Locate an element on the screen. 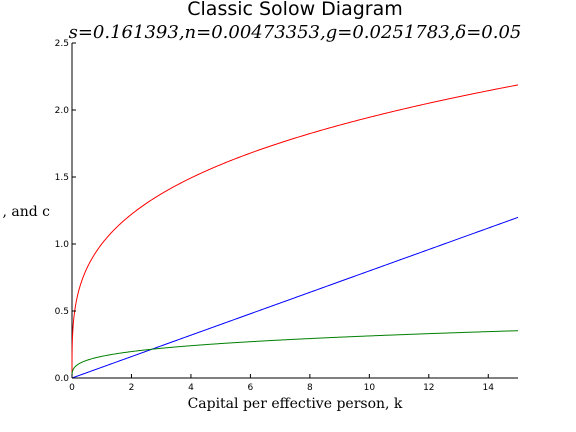 The width and height of the screenshot is (576, 432). x-tick-label: 2 is located at coordinates (132, 388).